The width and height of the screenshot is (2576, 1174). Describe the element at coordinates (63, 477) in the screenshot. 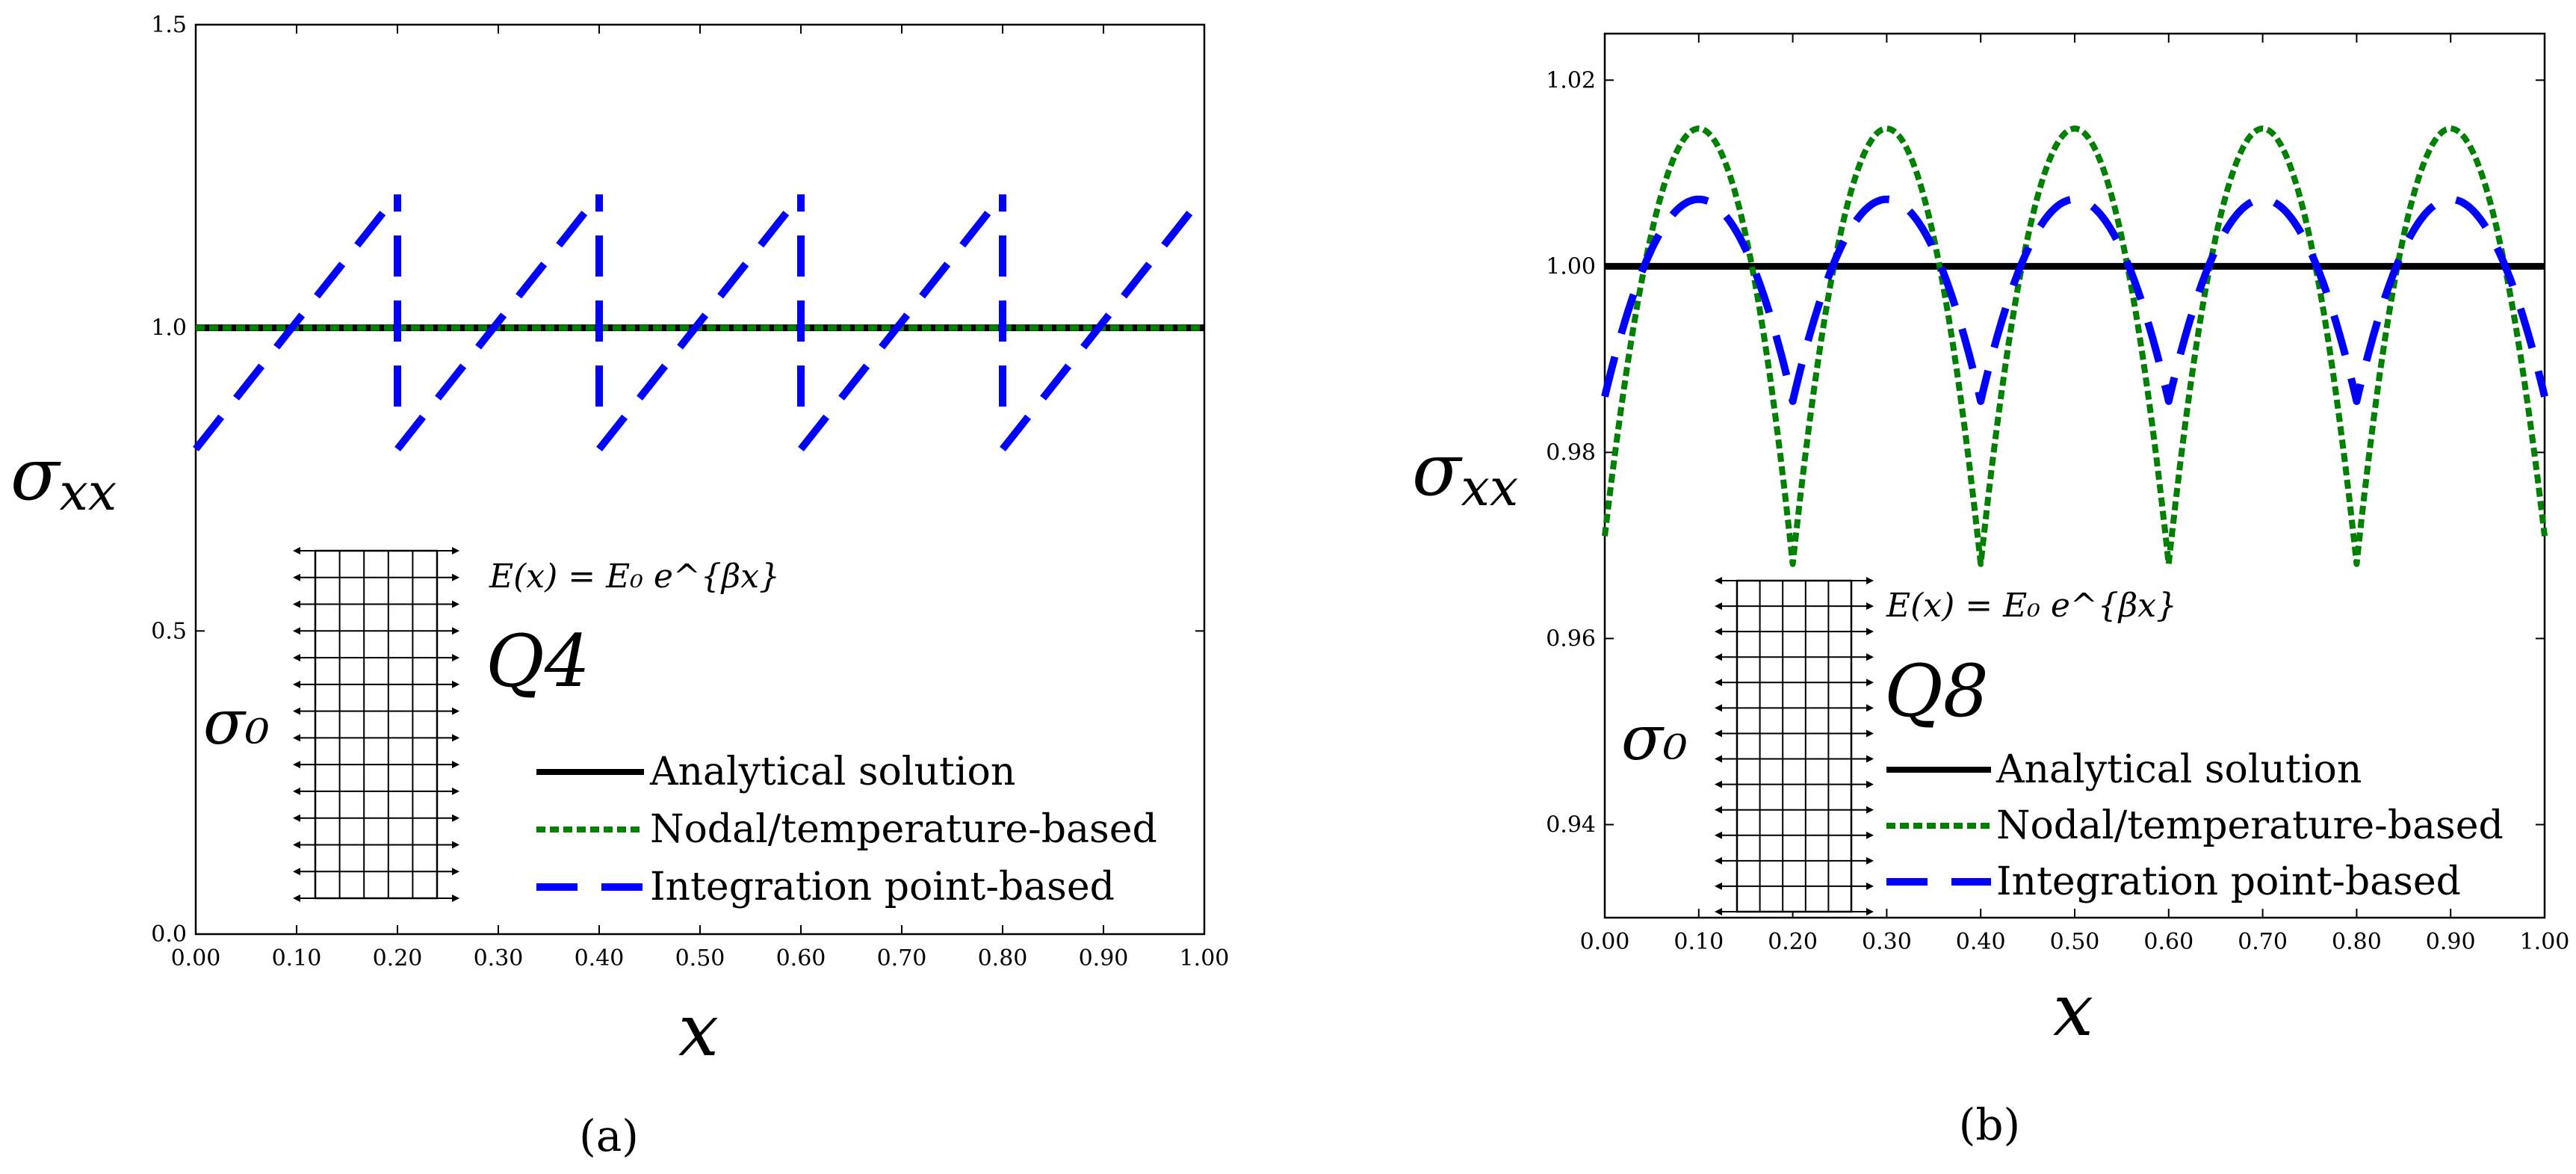

I see `y-axis-label-a: σxx` at that location.